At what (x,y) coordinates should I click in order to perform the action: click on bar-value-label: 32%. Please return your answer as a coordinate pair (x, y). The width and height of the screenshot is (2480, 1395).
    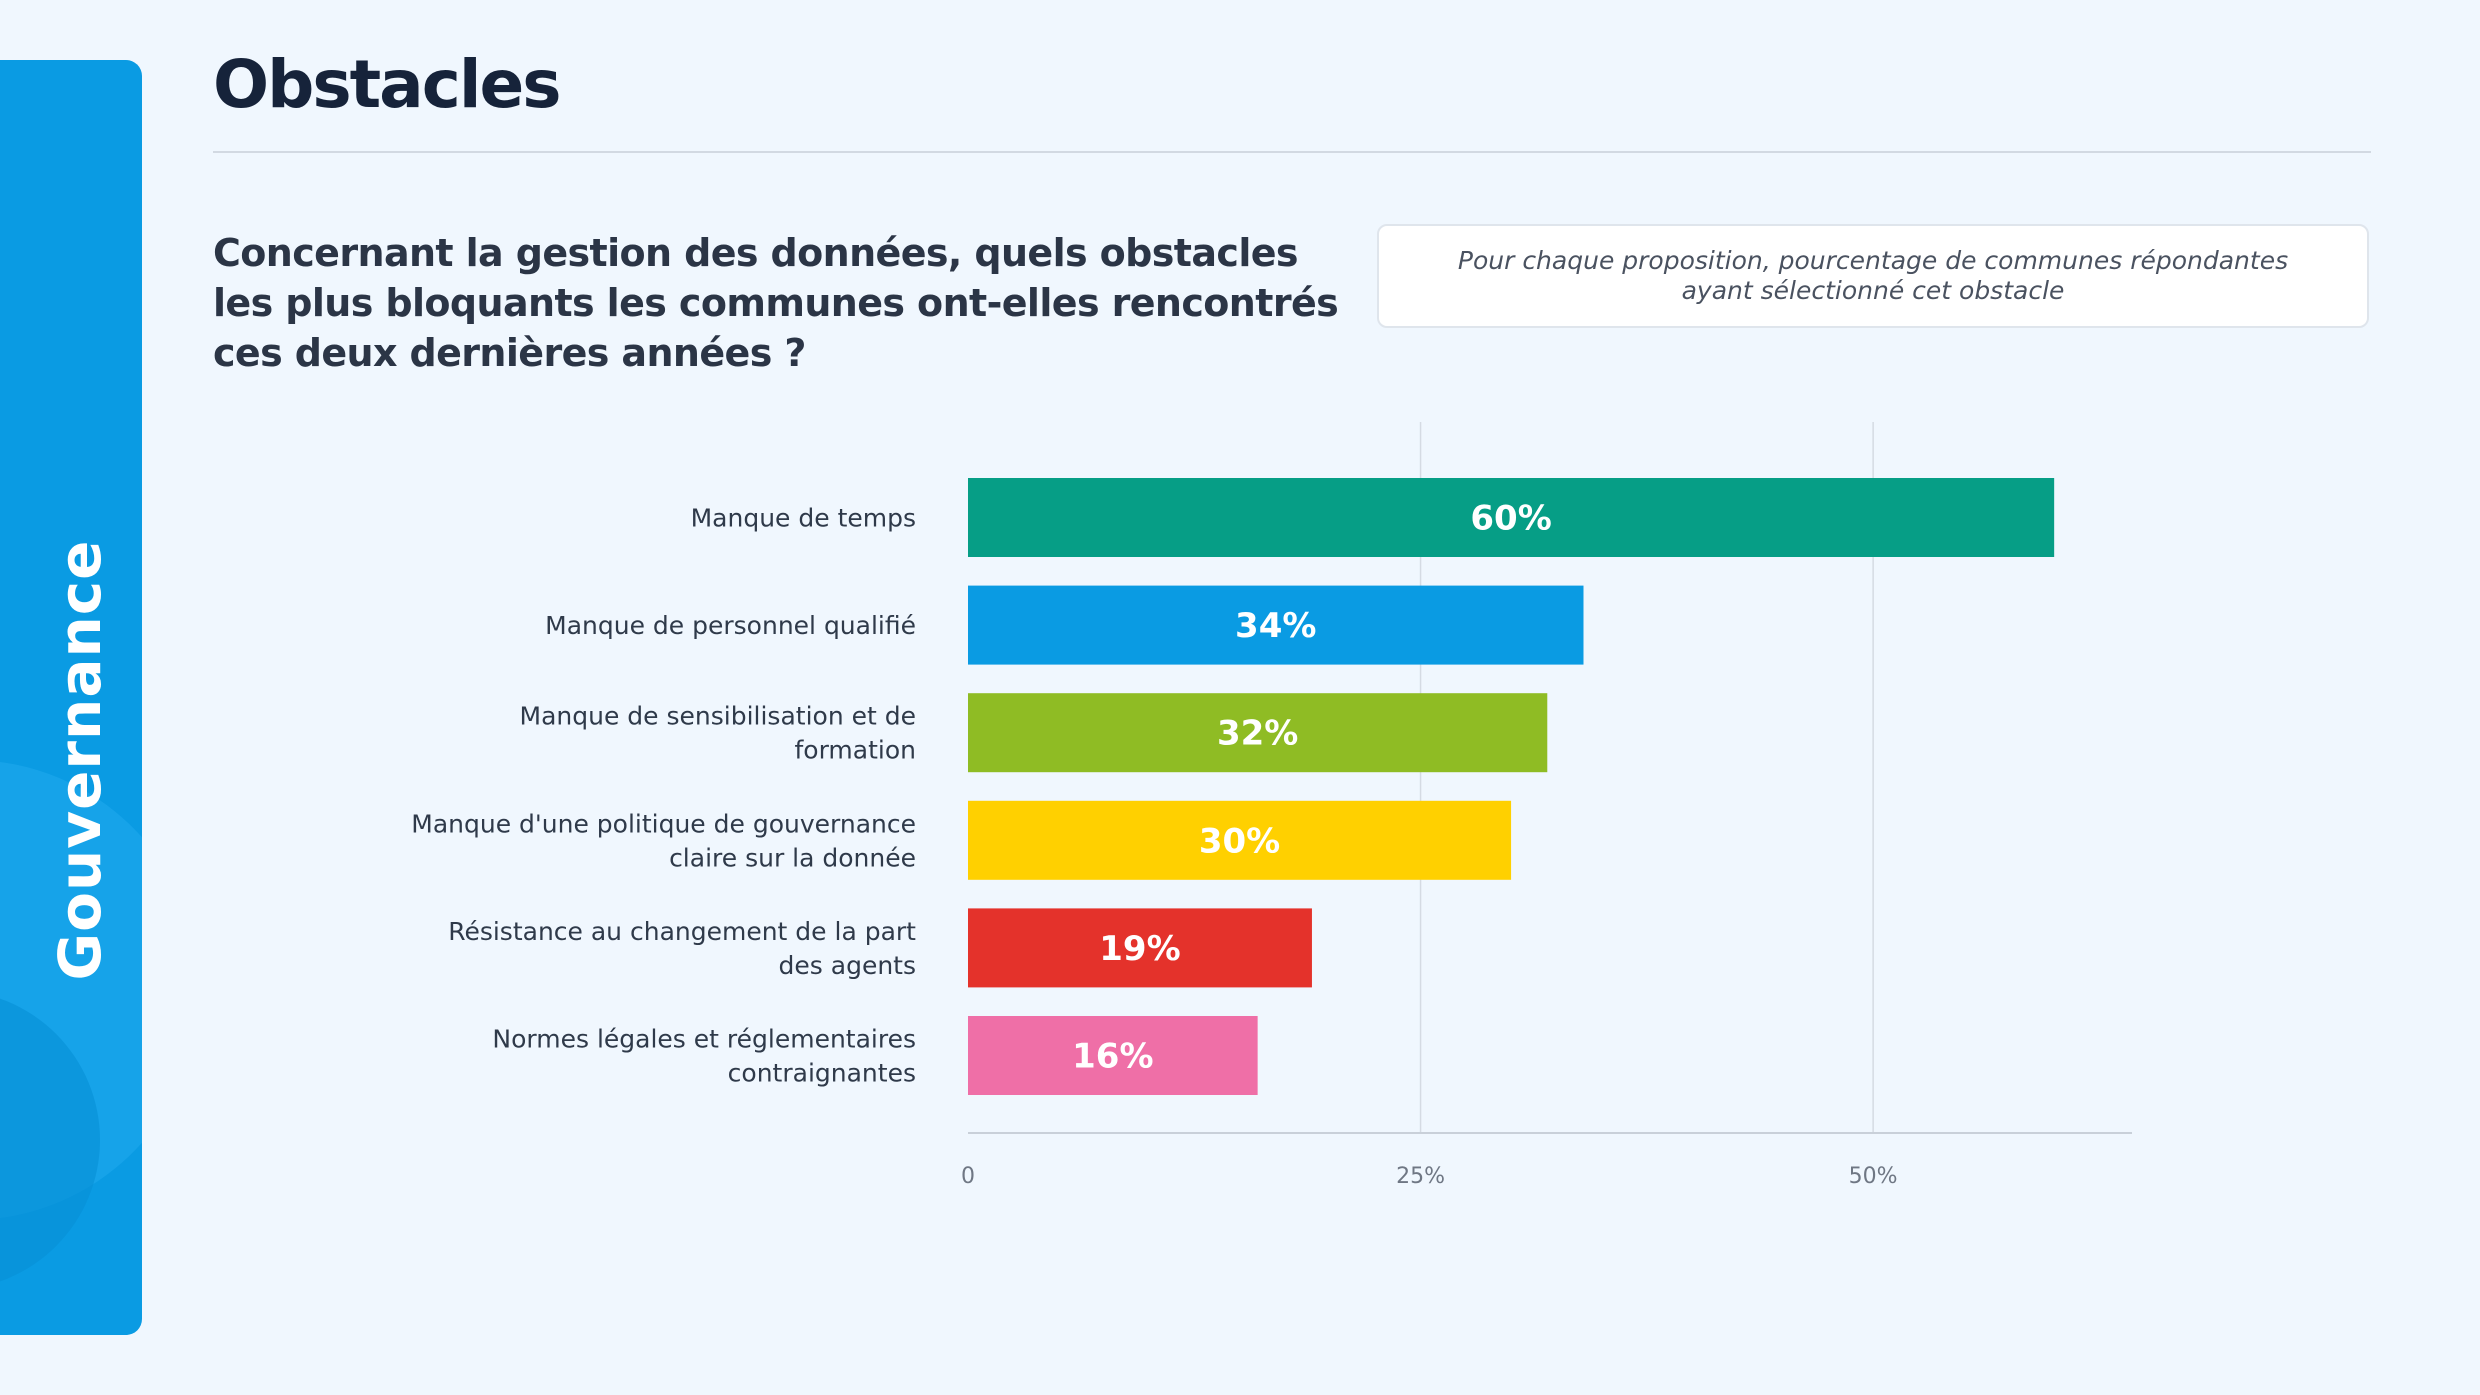
    Looking at the image, I should click on (1257, 734).